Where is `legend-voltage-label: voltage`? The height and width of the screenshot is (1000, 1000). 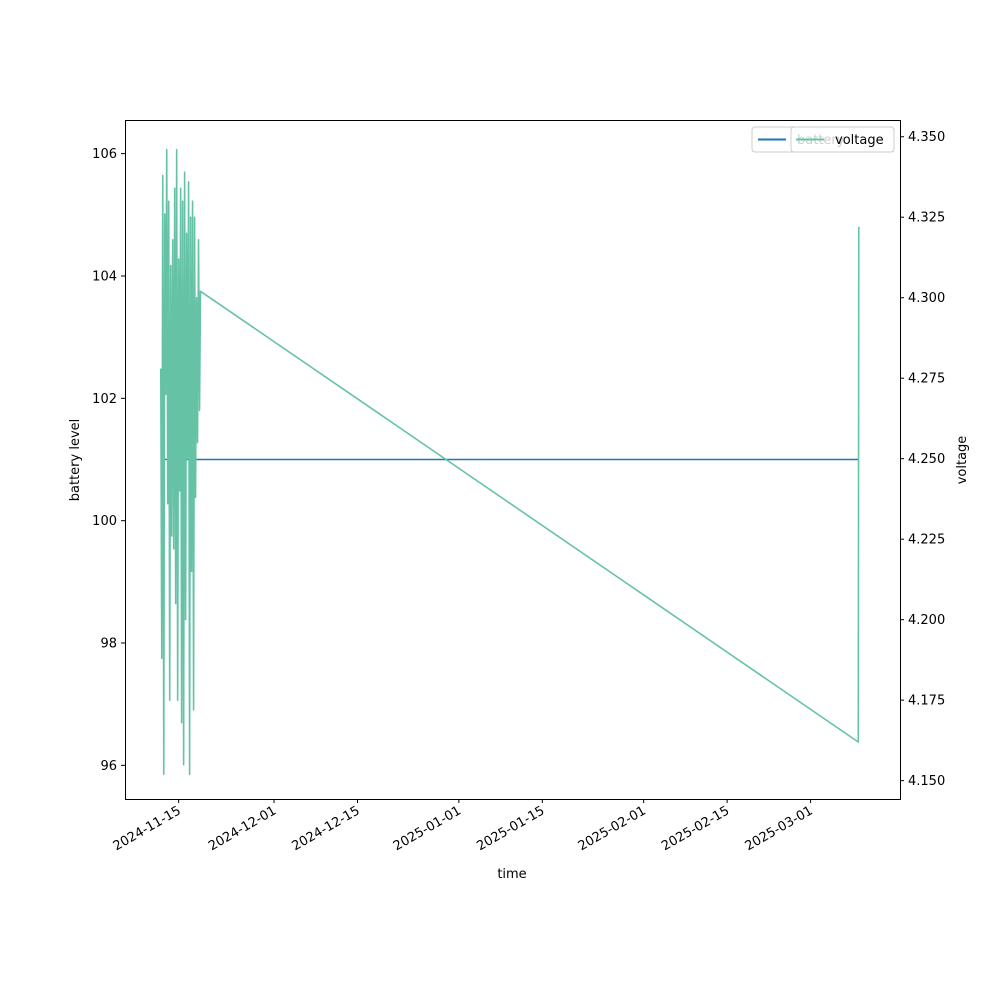
legend-voltage-label: voltage is located at coordinates (859, 140).